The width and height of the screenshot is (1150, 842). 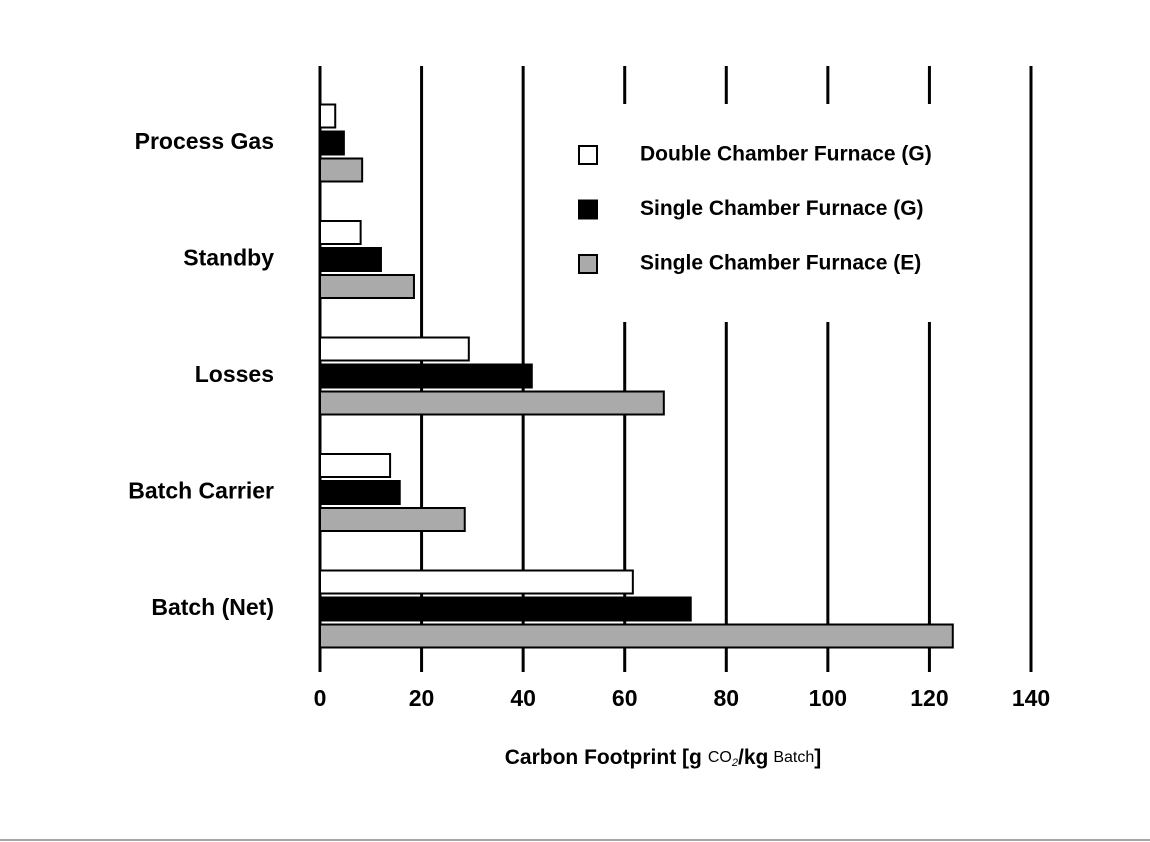 I want to click on y-tick-label: Process Gas, so click(x=204, y=141).